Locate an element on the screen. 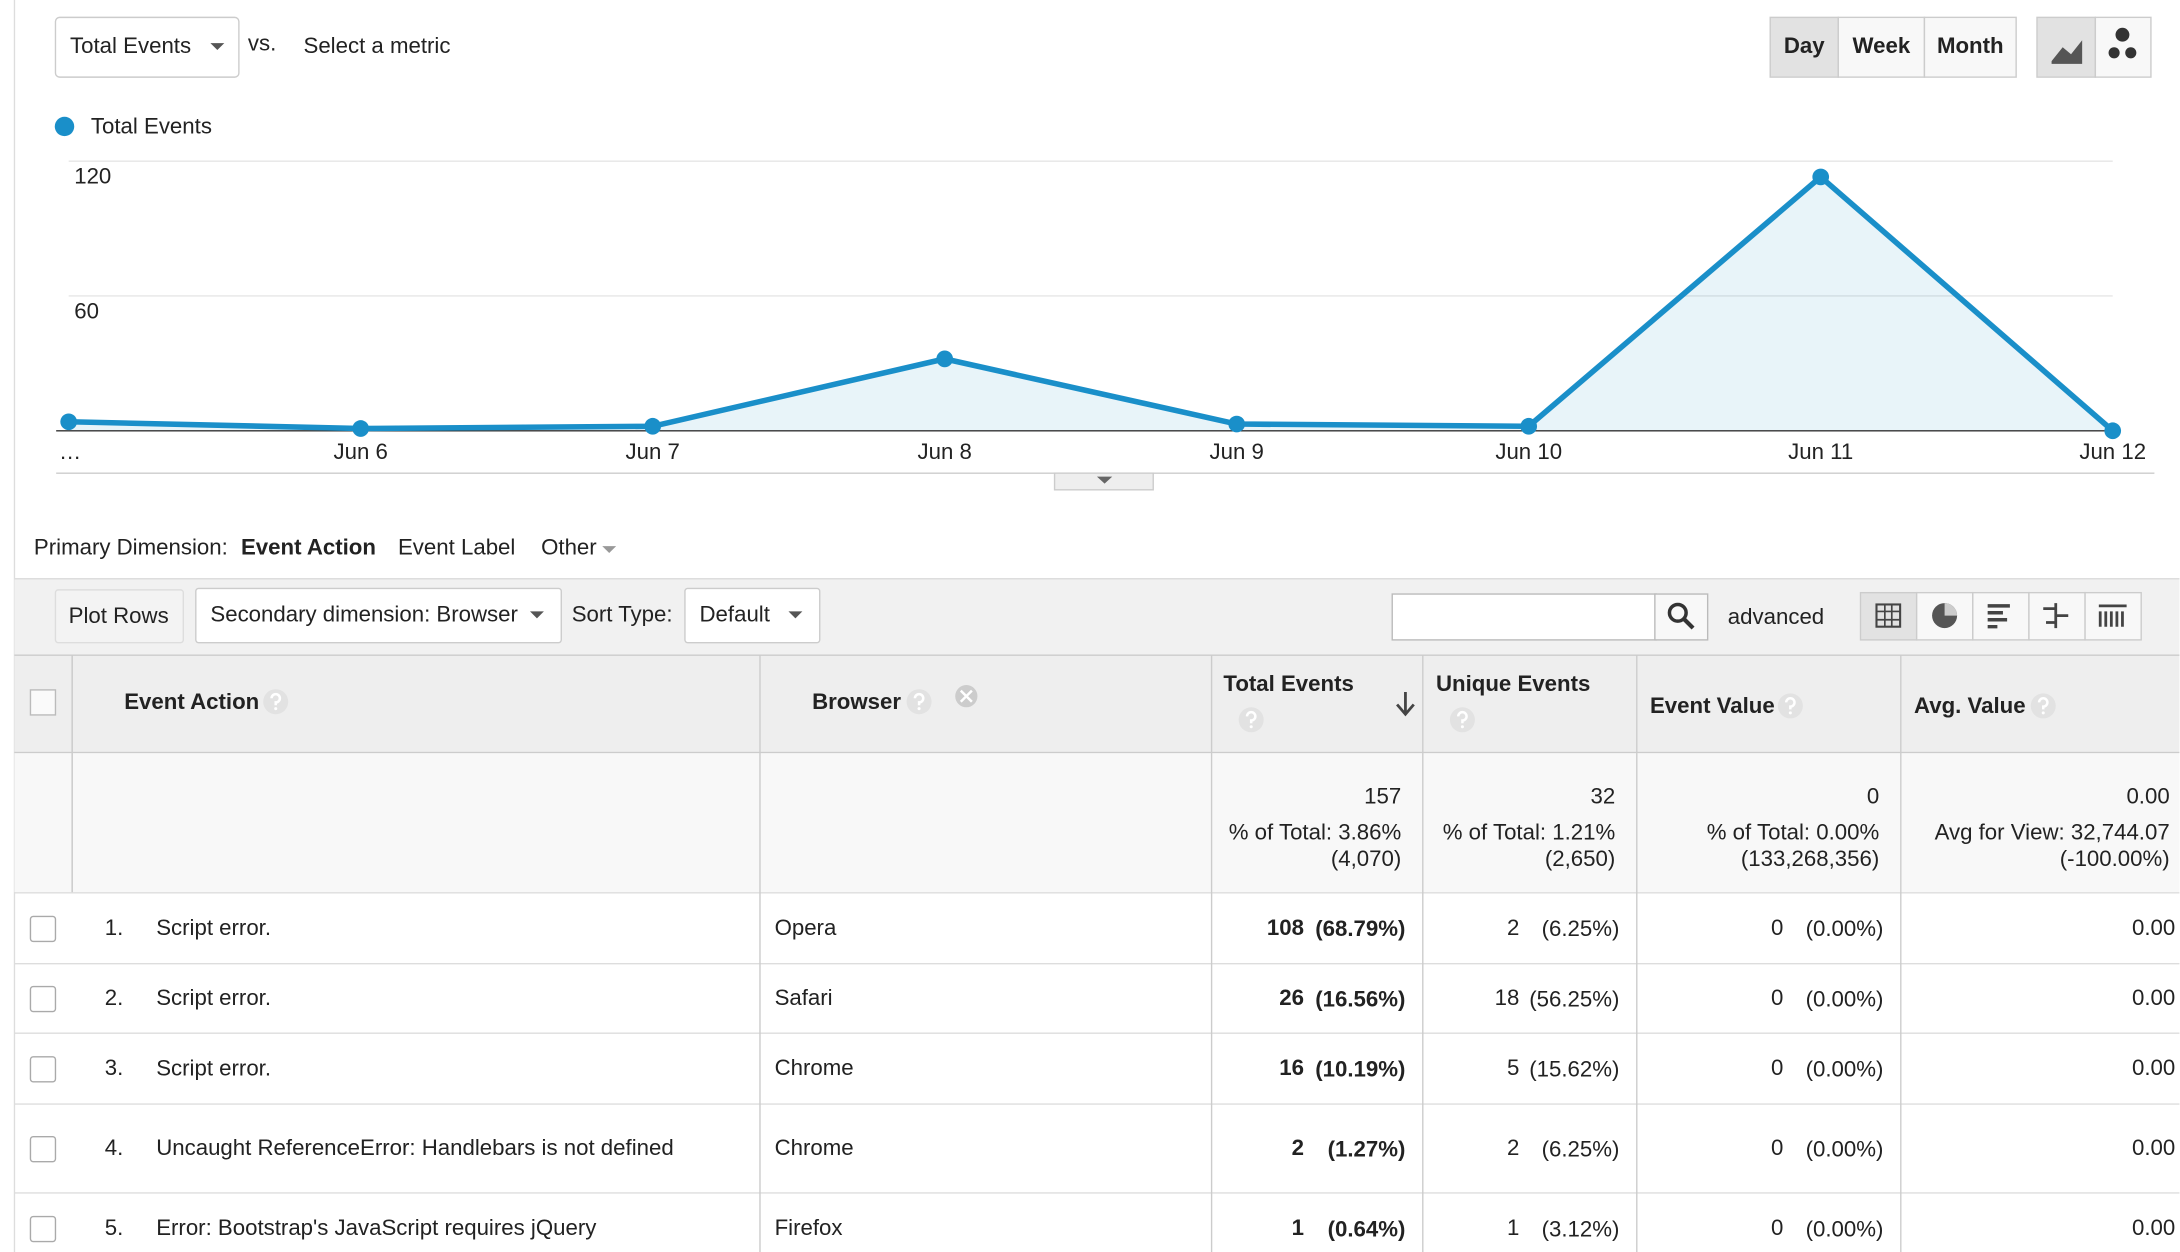 This screenshot has height=1252, width=2180. metric-percent: (56.25%) is located at coordinates (1574, 998).